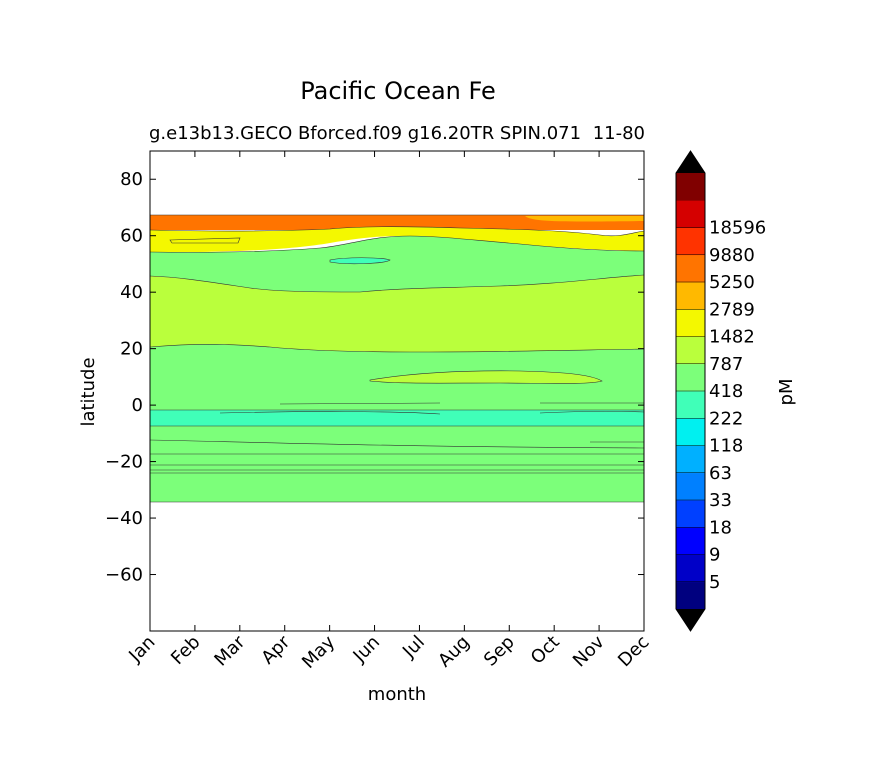  What do you see at coordinates (318, 651) in the screenshot?
I see `x-tick-label: May` at bounding box center [318, 651].